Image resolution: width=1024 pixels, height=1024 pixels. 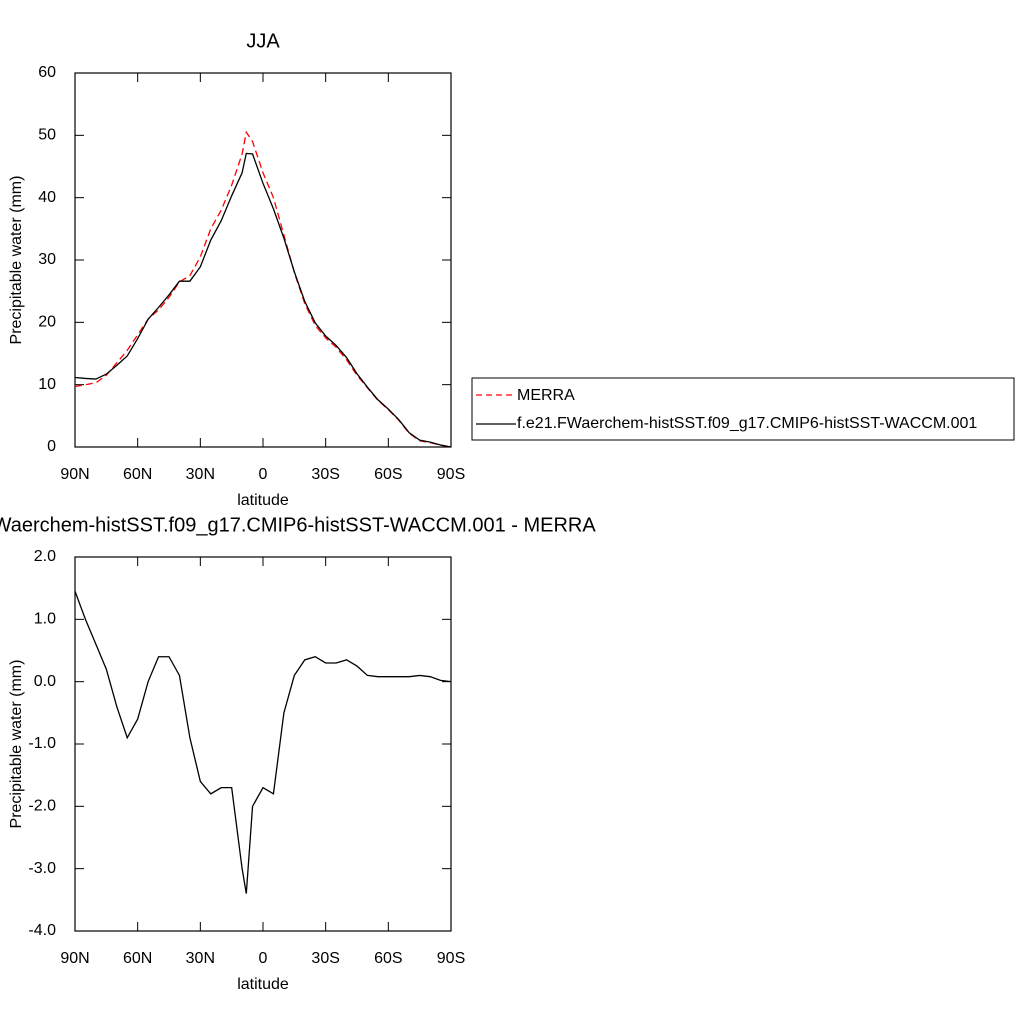 What do you see at coordinates (45, 556) in the screenshot?
I see `y-tick-label: 2.0` at bounding box center [45, 556].